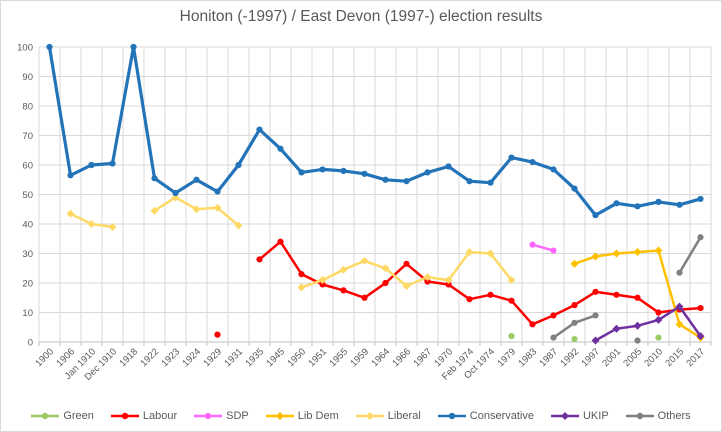 The width and height of the screenshot is (722, 432). I want to click on x-axis-tick-label: 2017, so click(695, 357).